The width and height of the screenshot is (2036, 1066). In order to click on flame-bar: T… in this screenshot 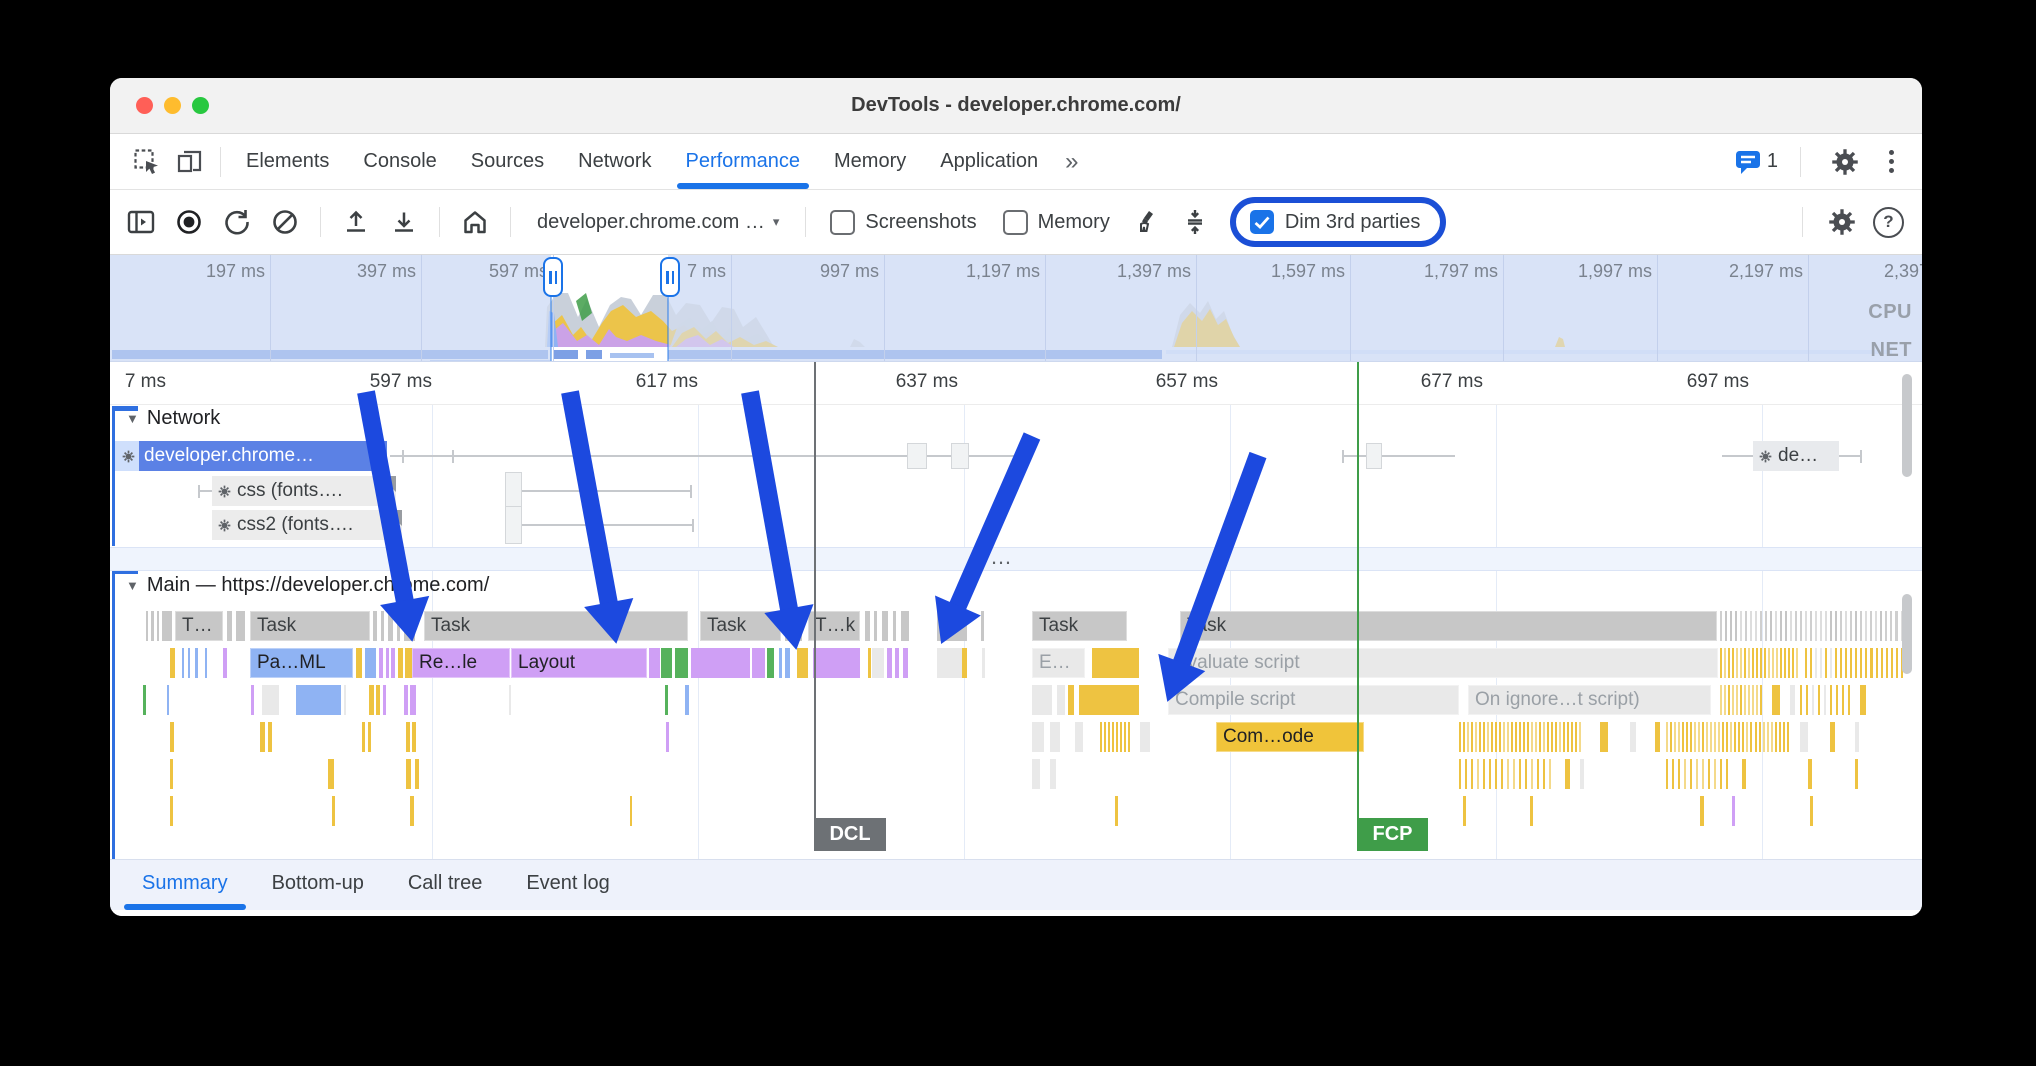, I will do `click(199, 626)`.